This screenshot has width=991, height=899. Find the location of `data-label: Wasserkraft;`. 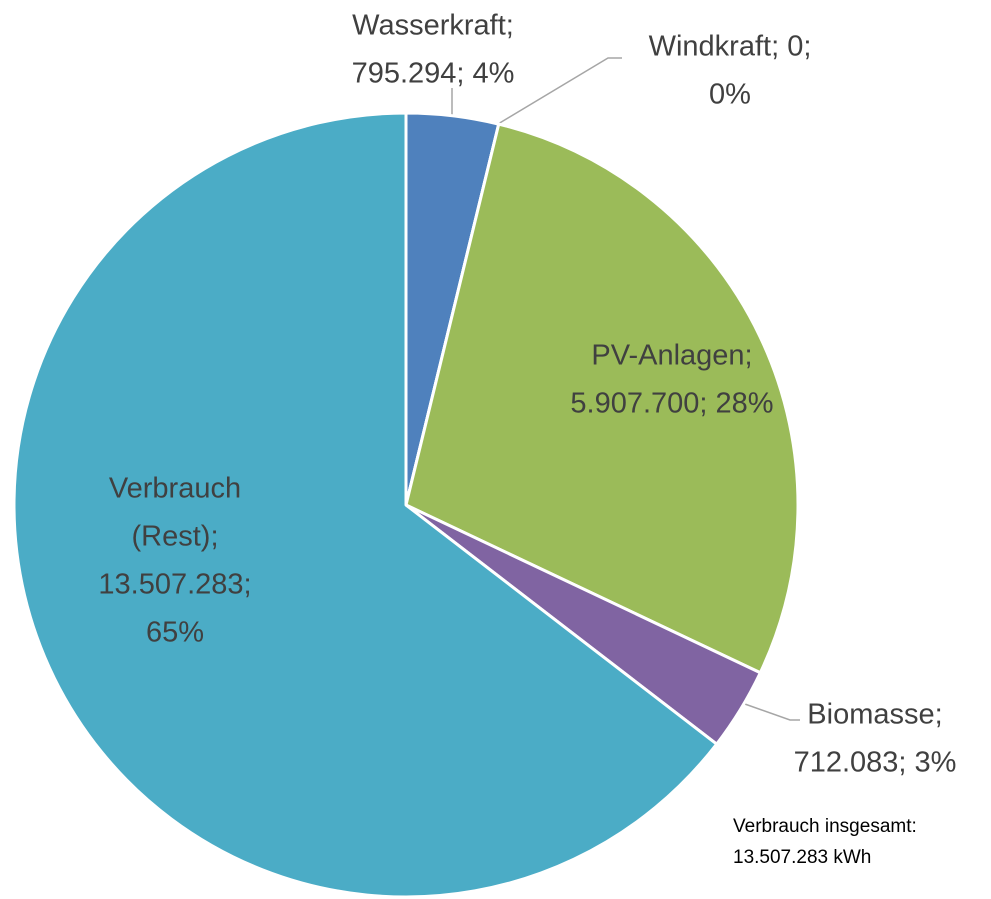

data-label: Wasserkraft; is located at coordinates (433, 26).